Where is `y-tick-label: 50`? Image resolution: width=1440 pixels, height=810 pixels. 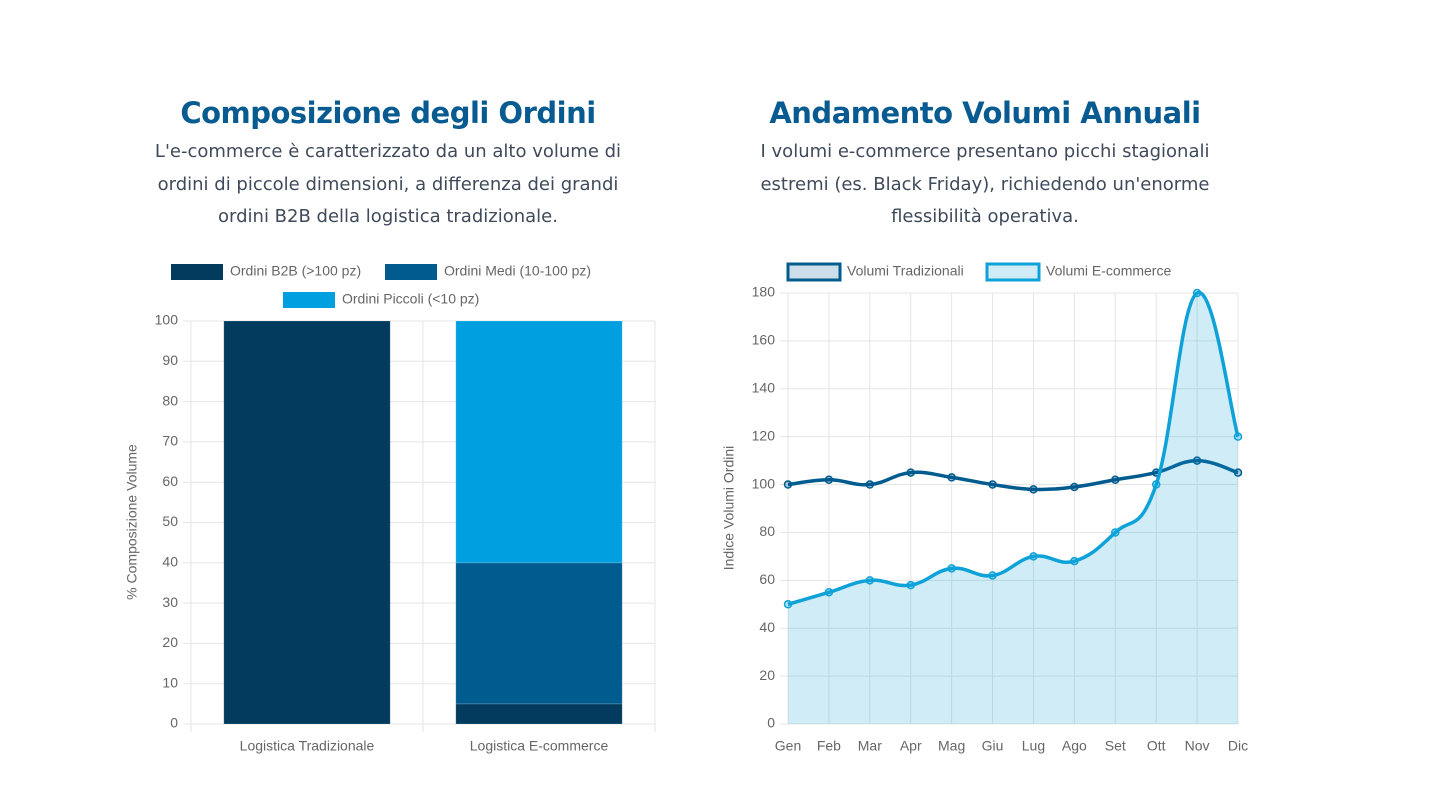 y-tick-label: 50 is located at coordinates (170, 521).